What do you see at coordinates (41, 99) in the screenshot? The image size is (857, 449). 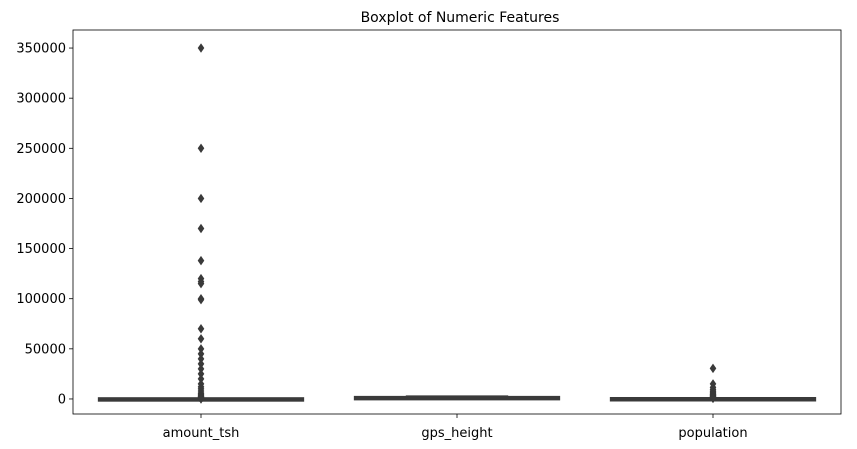 I see `y-tick-label: 300000` at bounding box center [41, 99].